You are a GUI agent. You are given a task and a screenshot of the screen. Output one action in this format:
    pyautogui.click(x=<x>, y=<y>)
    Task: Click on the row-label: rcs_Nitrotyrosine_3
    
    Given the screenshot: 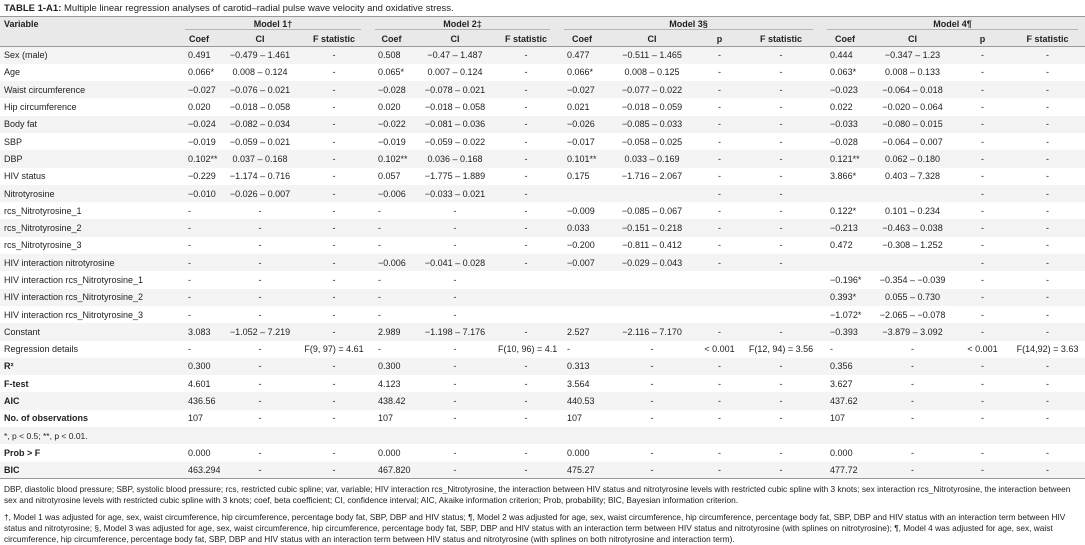 What is the action you would take?
    pyautogui.click(x=43, y=245)
    